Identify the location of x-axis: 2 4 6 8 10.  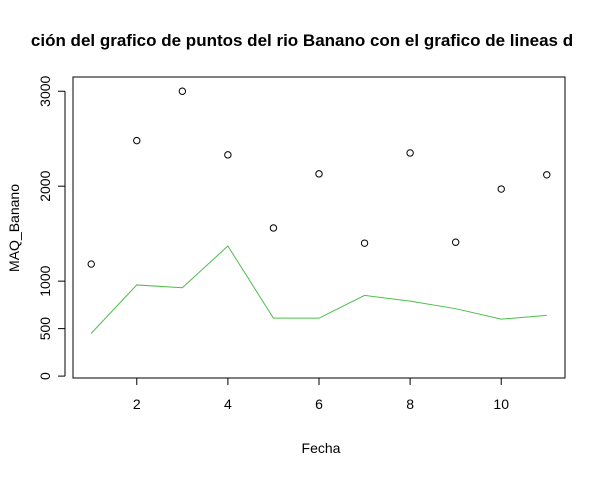
(321, 394).